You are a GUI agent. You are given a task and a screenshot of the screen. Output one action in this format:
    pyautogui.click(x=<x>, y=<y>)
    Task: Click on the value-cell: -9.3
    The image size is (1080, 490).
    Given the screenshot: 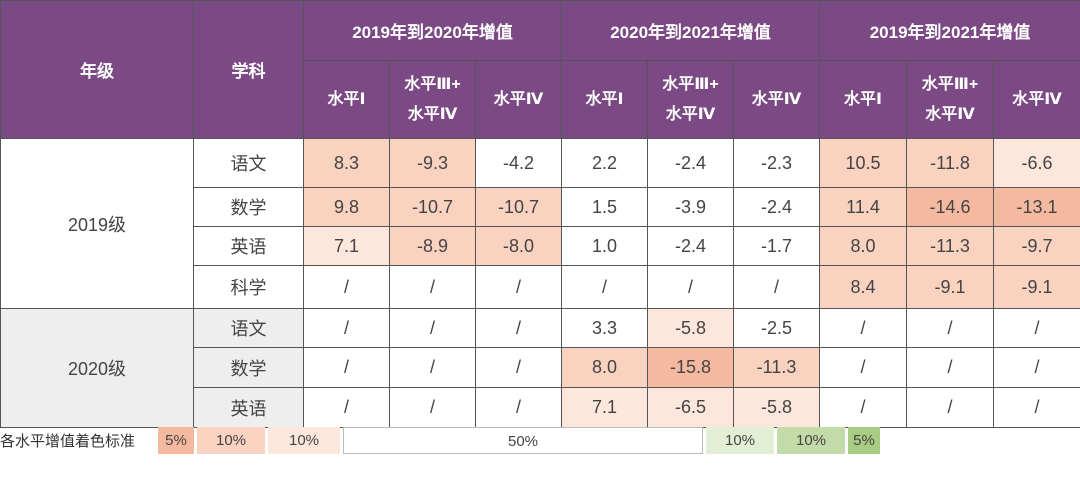 What is the action you would take?
    pyautogui.click(x=432, y=163)
    